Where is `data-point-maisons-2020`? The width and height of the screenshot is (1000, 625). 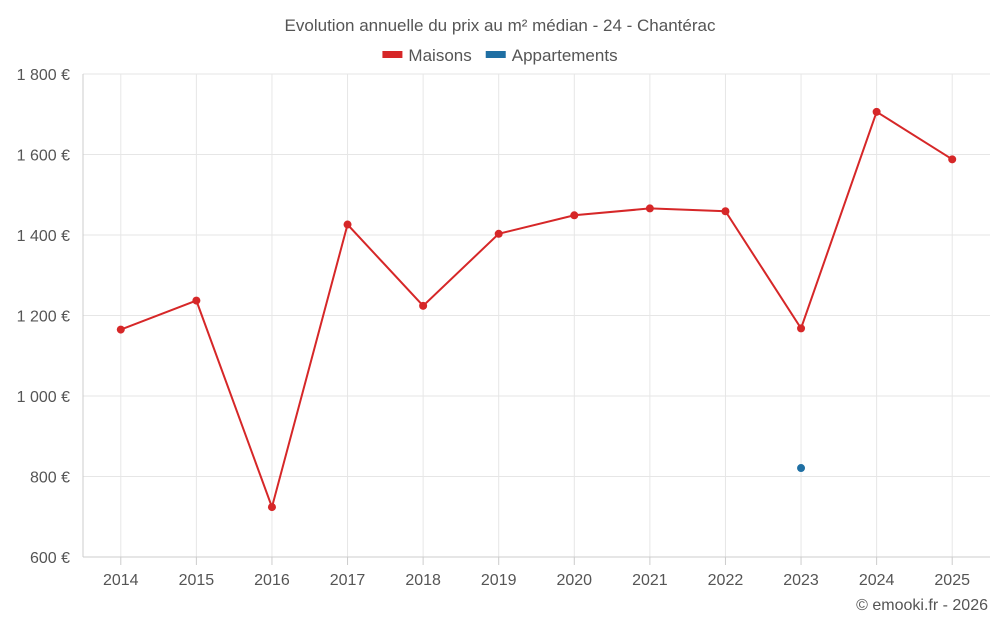
data-point-maisons-2020 is located at coordinates (574, 215).